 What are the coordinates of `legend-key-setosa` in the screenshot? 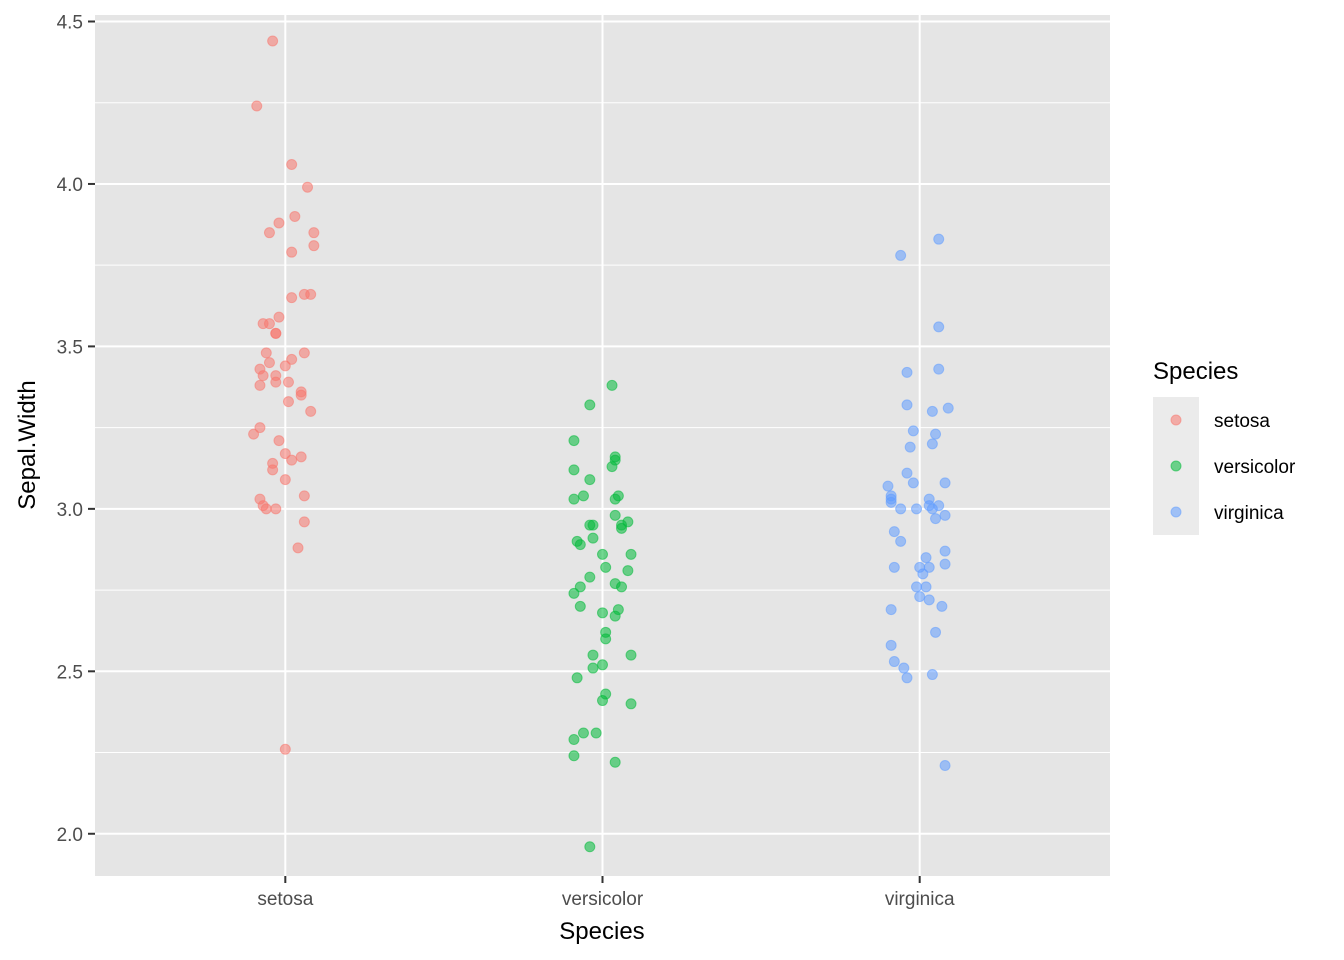 It's located at (1176, 420).